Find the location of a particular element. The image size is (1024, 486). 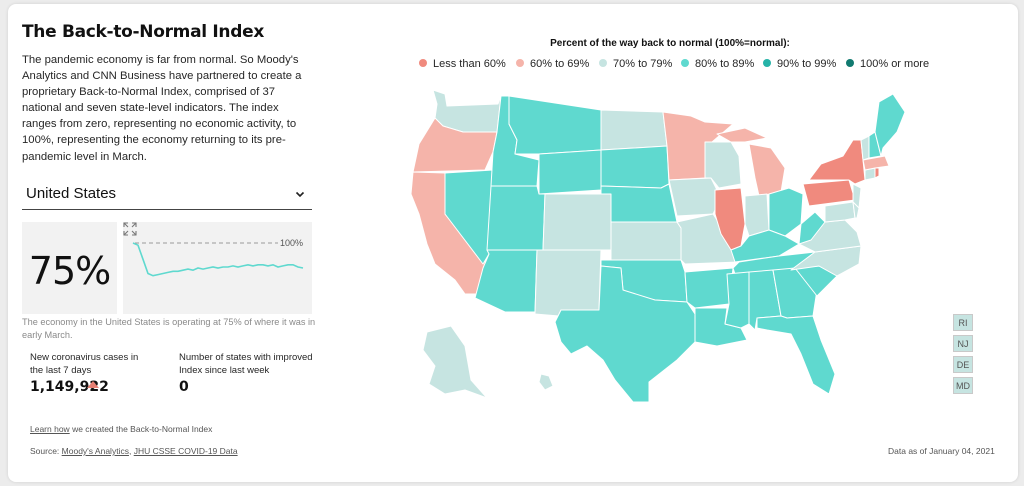

source-link-jhu: JHU CSSE COVID-19 Data is located at coordinates (185, 451).